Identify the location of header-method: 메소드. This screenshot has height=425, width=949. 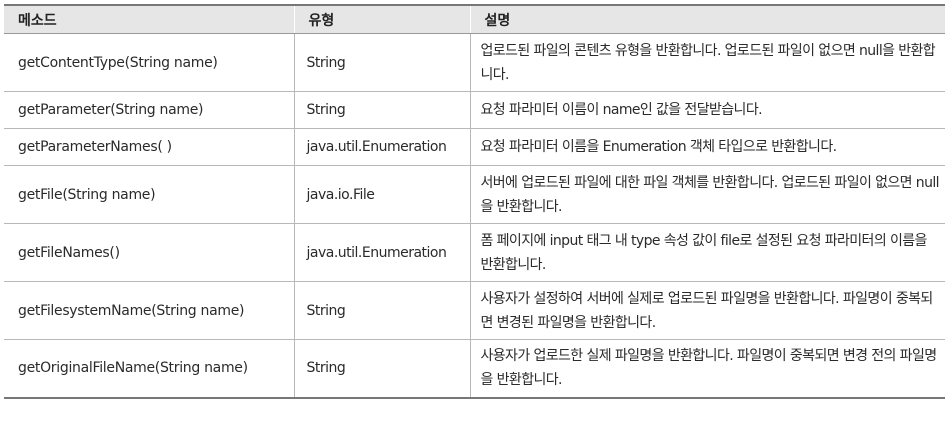
(149, 19).